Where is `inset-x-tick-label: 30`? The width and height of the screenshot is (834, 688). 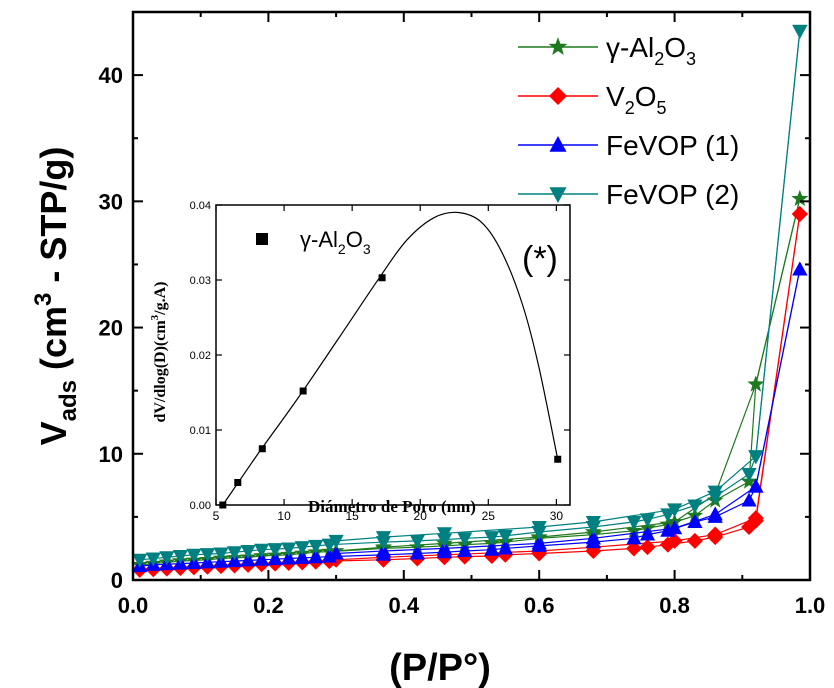
inset-x-tick-label: 30 is located at coordinates (557, 516).